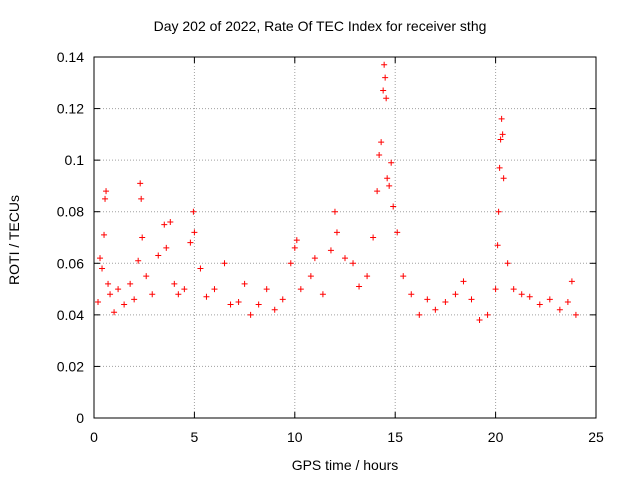 The width and height of the screenshot is (640, 480). I want to click on x-tick-label: 5, so click(195, 437).